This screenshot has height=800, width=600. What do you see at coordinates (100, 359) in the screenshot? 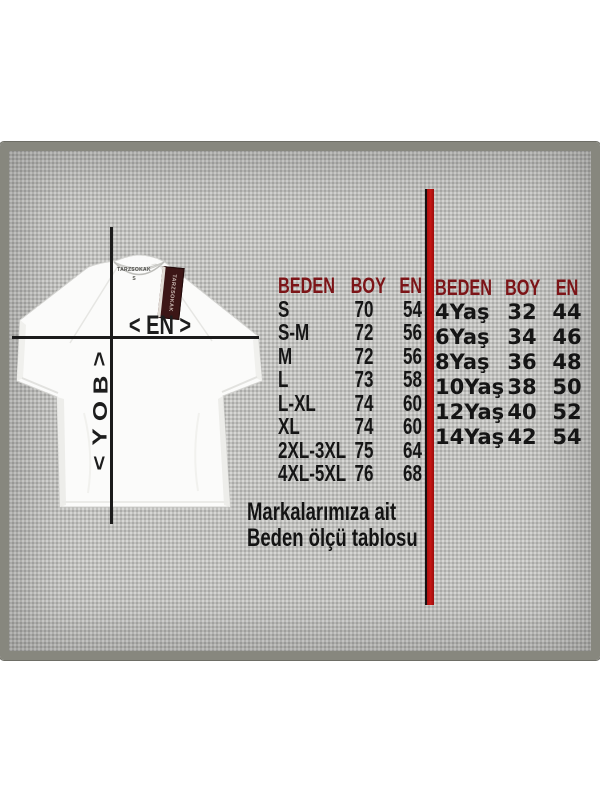
I see `boy-arrow-up: <` at bounding box center [100, 359].